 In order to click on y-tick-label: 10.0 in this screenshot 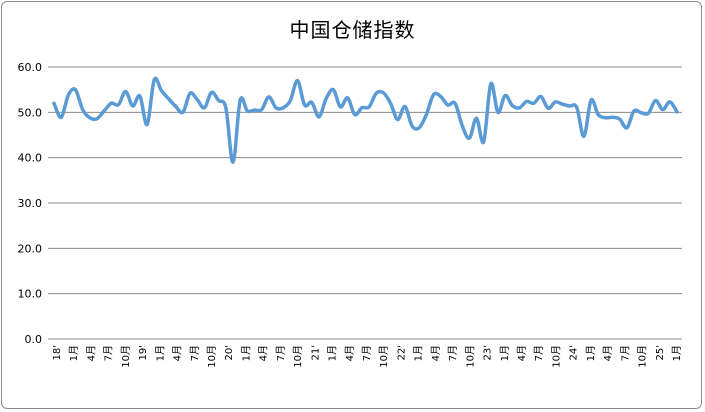, I will do `click(30, 294)`.